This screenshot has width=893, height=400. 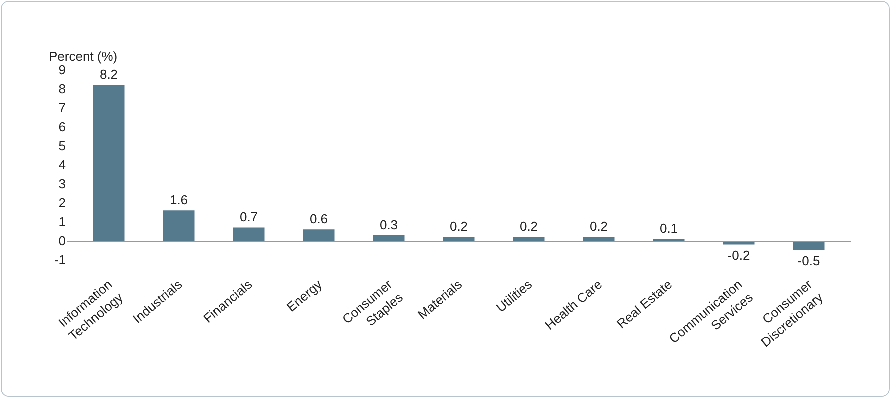 What do you see at coordinates (809, 261) in the screenshot?
I see `data-label: -0.5` at bounding box center [809, 261].